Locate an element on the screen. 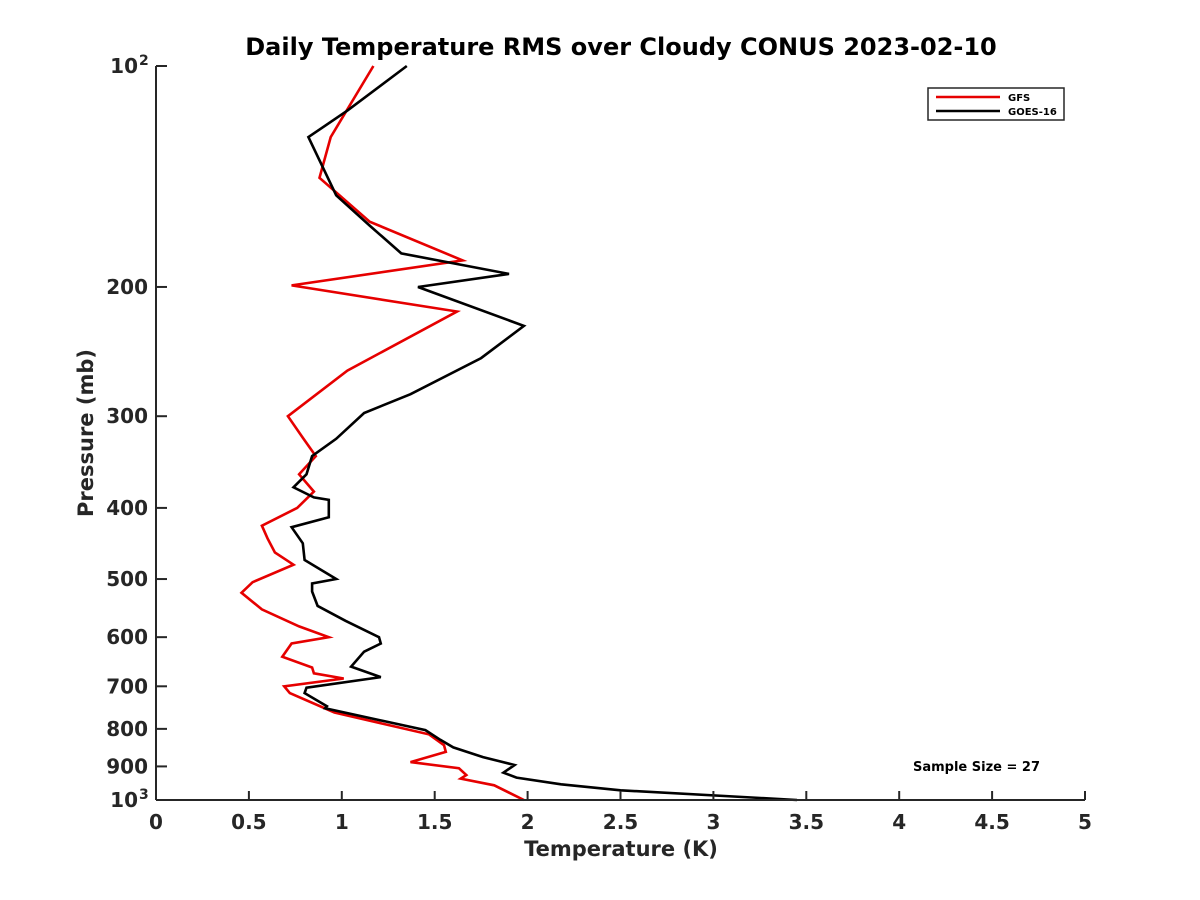  x-ticks: 0 0.5 1 1.5 2 2.5 3 3.5 4 4.5 5 is located at coordinates (620, 812).